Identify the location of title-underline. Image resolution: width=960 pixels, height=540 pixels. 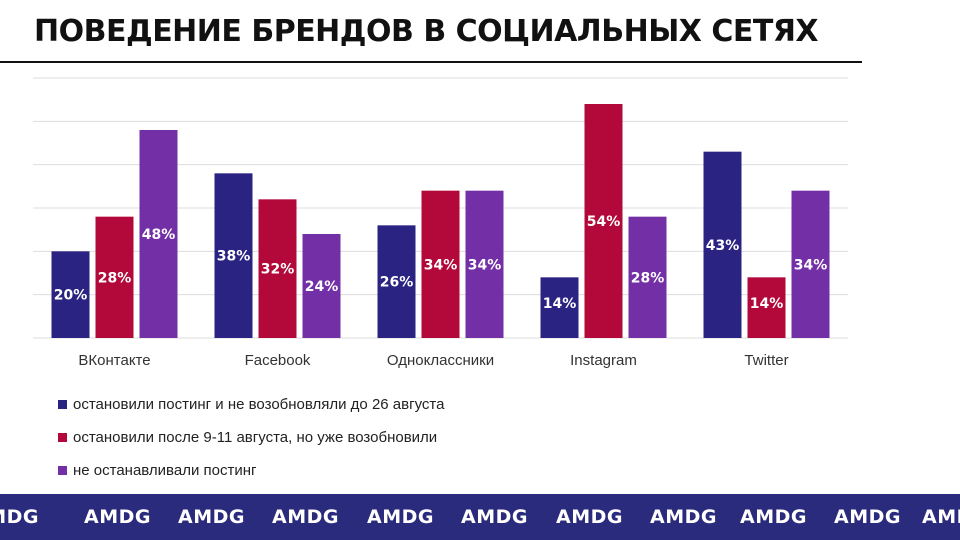
(431, 62).